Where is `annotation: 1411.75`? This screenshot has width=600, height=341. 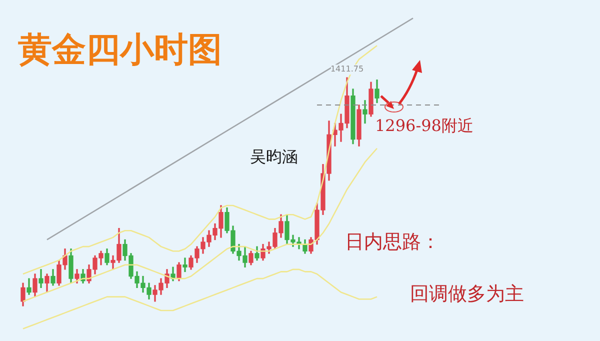
annotation: 1411.75 is located at coordinates (347, 69).